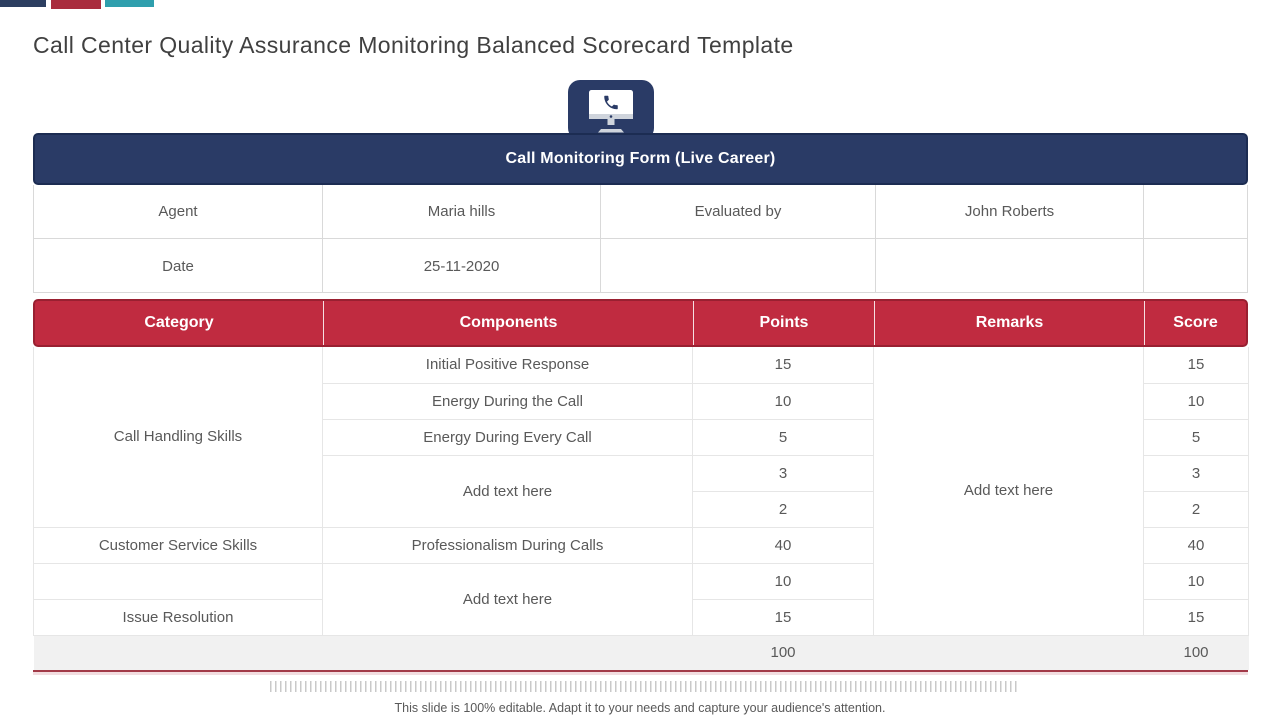  What do you see at coordinates (1196, 473) in the screenshot?
I see `score-cell: 3` at bounding box center [1196, 473].